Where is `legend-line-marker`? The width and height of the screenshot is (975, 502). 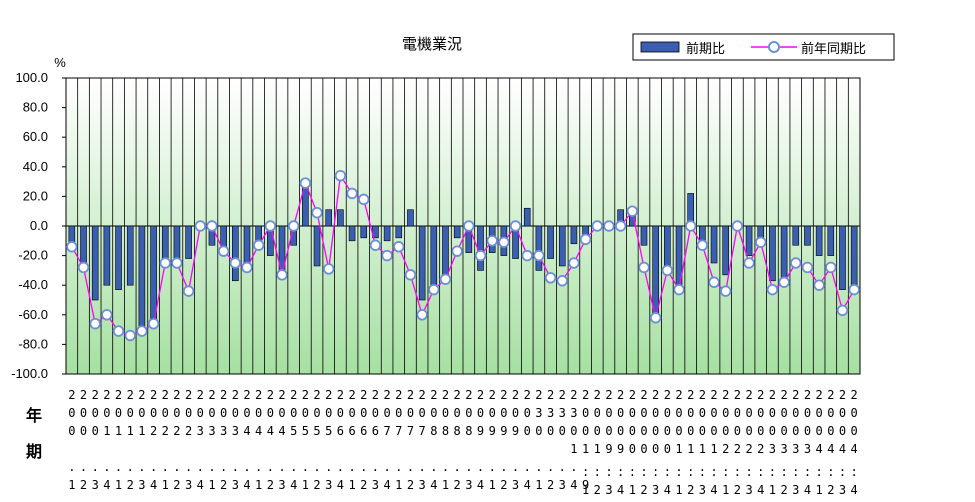 legend-line-marker is located at coordinates (774, 47).